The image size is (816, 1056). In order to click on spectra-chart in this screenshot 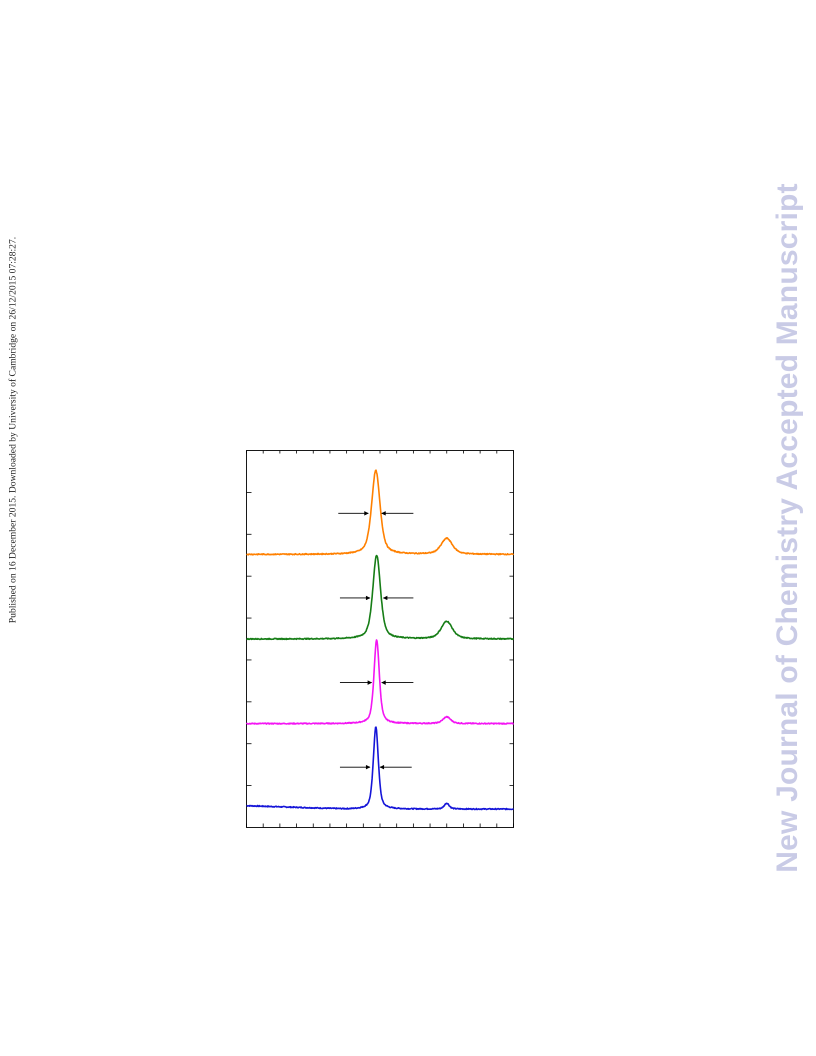, I will do `click(380, 639)`.